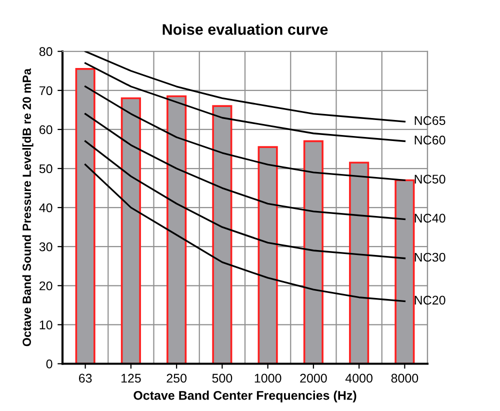  What do you see at coordinates (46, 91) in the screenshot?
I see `y-tick-label: 70` at bounding box center [46, 91].